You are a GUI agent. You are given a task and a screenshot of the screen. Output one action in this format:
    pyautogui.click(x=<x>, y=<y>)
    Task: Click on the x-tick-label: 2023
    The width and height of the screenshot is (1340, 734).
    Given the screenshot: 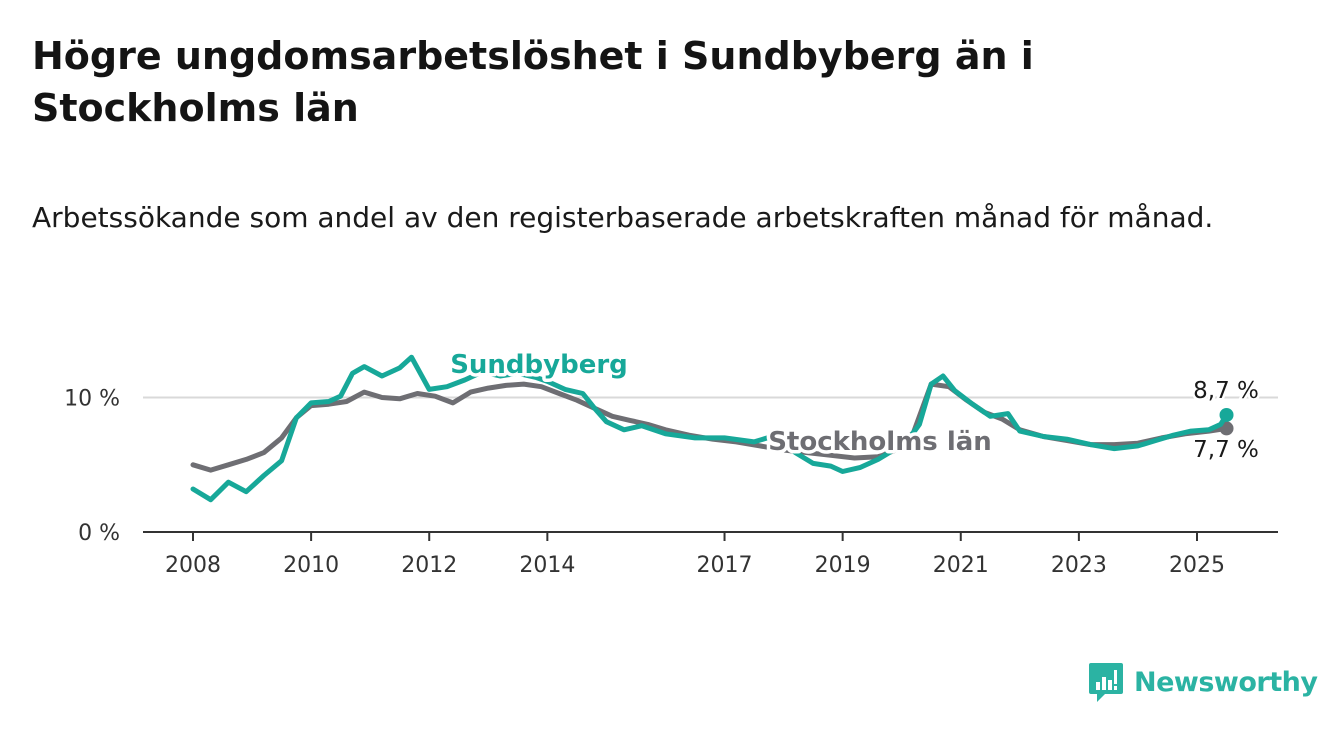 What is the action you would take?
    pyautogui.click(x=1079, y=565)
    